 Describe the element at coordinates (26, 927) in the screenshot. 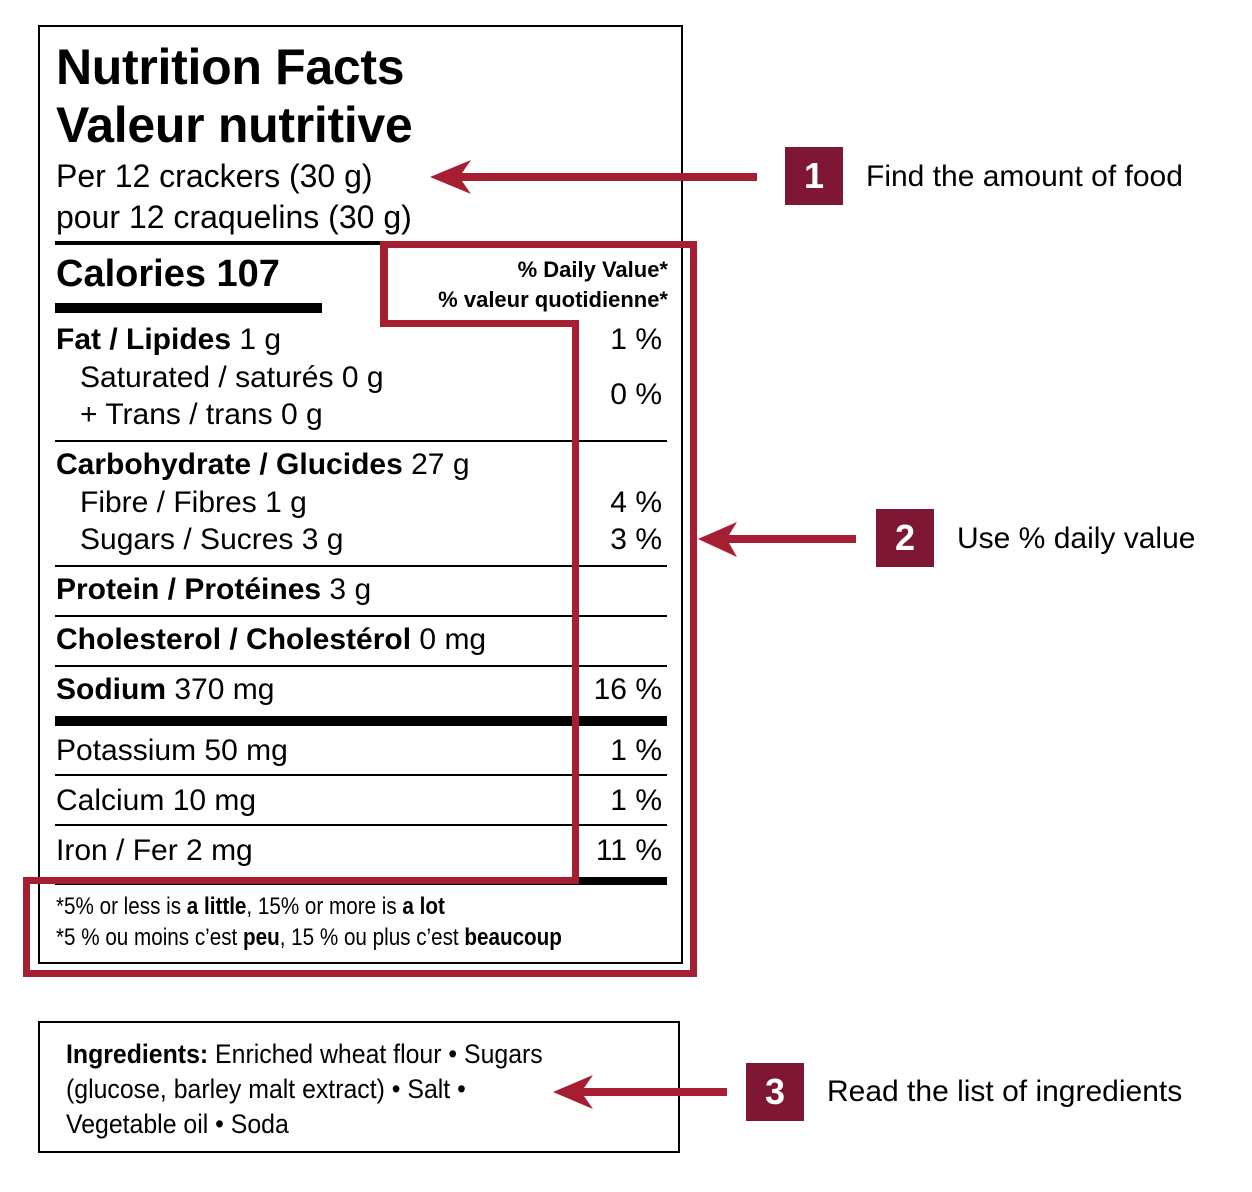

I see `highlight-left-lower-edge` at that location.